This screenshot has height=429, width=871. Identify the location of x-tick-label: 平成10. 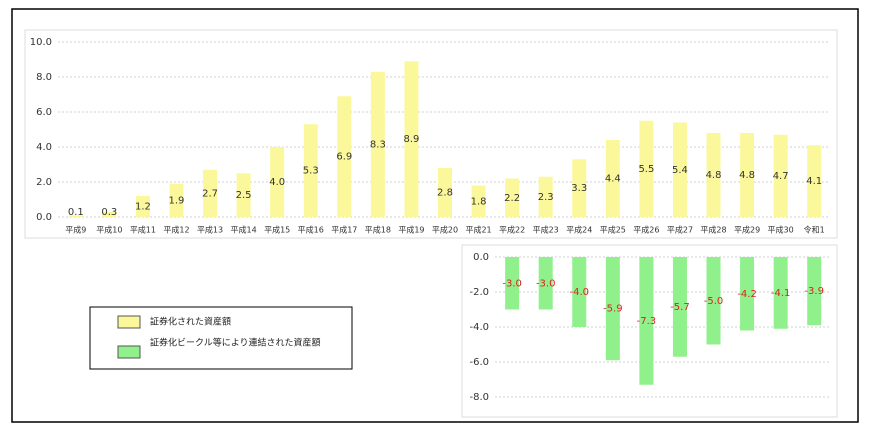
(109, 230).